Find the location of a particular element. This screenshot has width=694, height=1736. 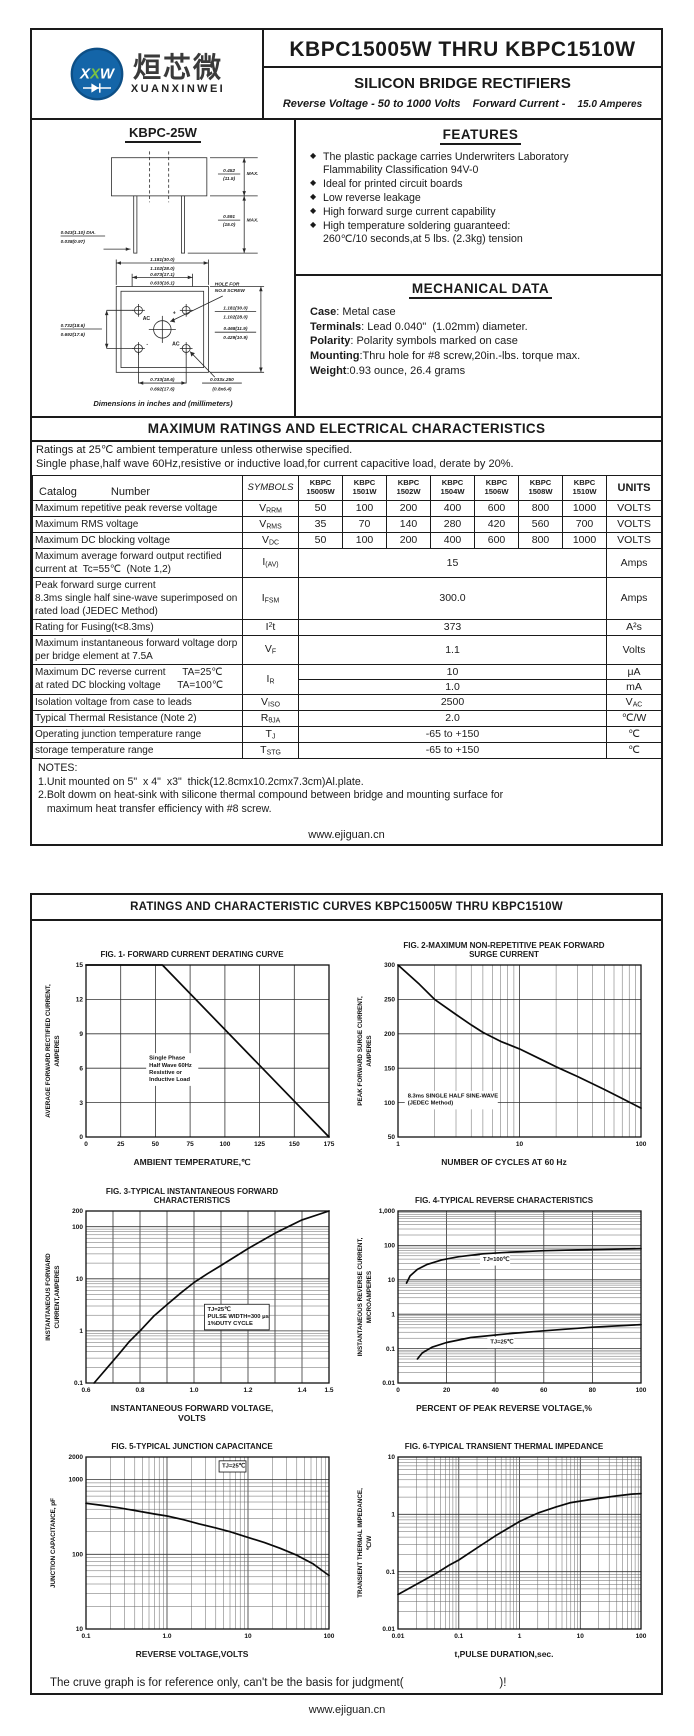

symbol-cell: VISO is located at coordinates (270, 702).